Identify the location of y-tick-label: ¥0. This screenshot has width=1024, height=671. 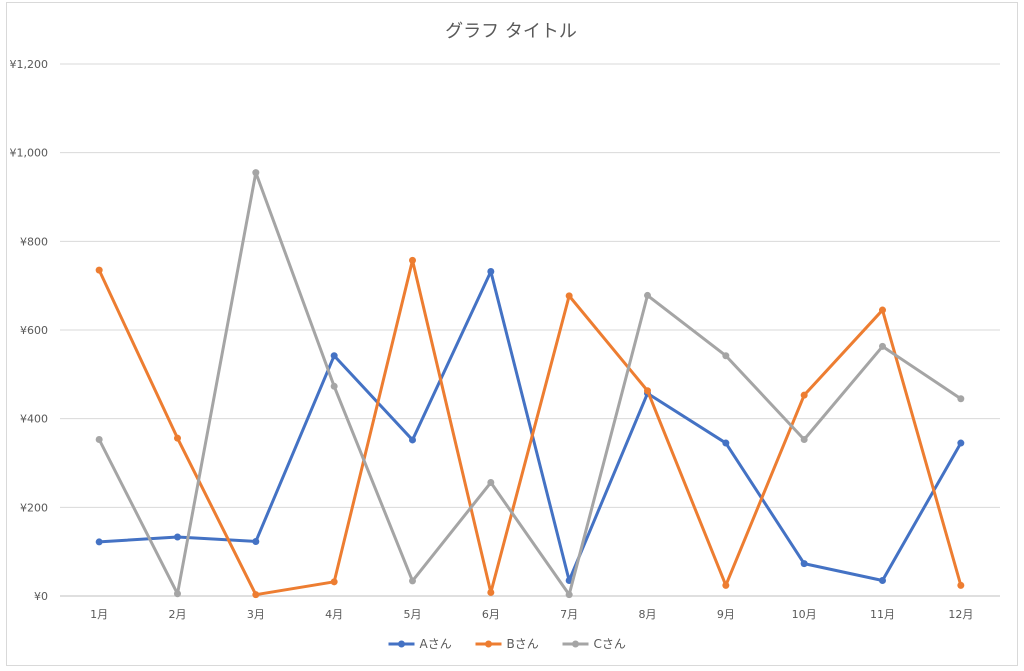
(41, 596).